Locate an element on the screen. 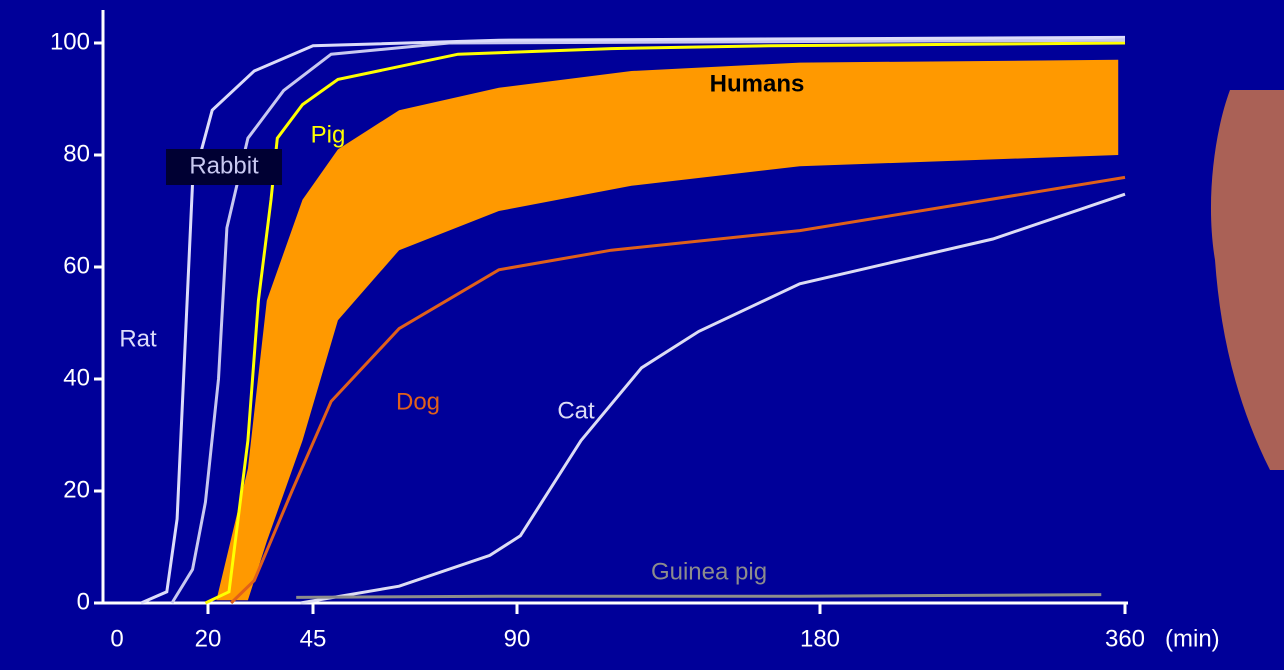 The image size is (1284, 670). y-tick-label: 0 is located at coordinates (83, 601).